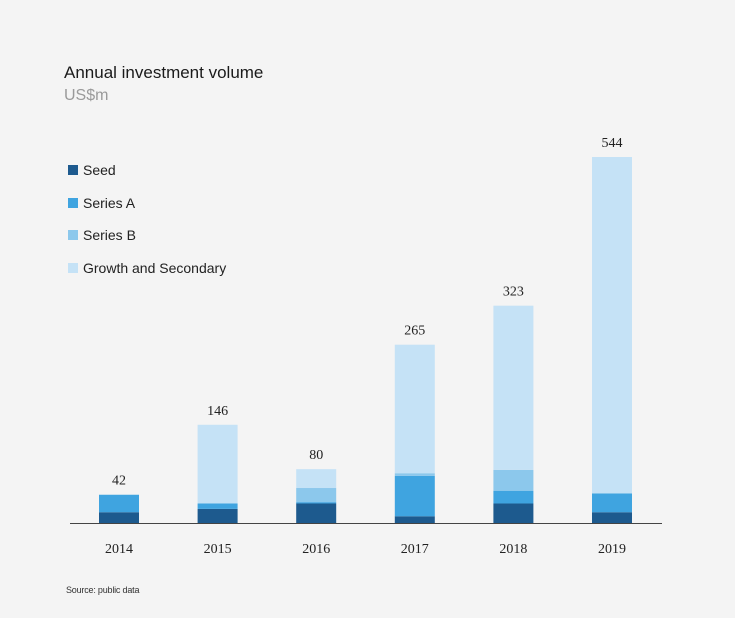 This screenshot has height=618, width=735. I want to click on bar-2018-growth, so click(513, 387).